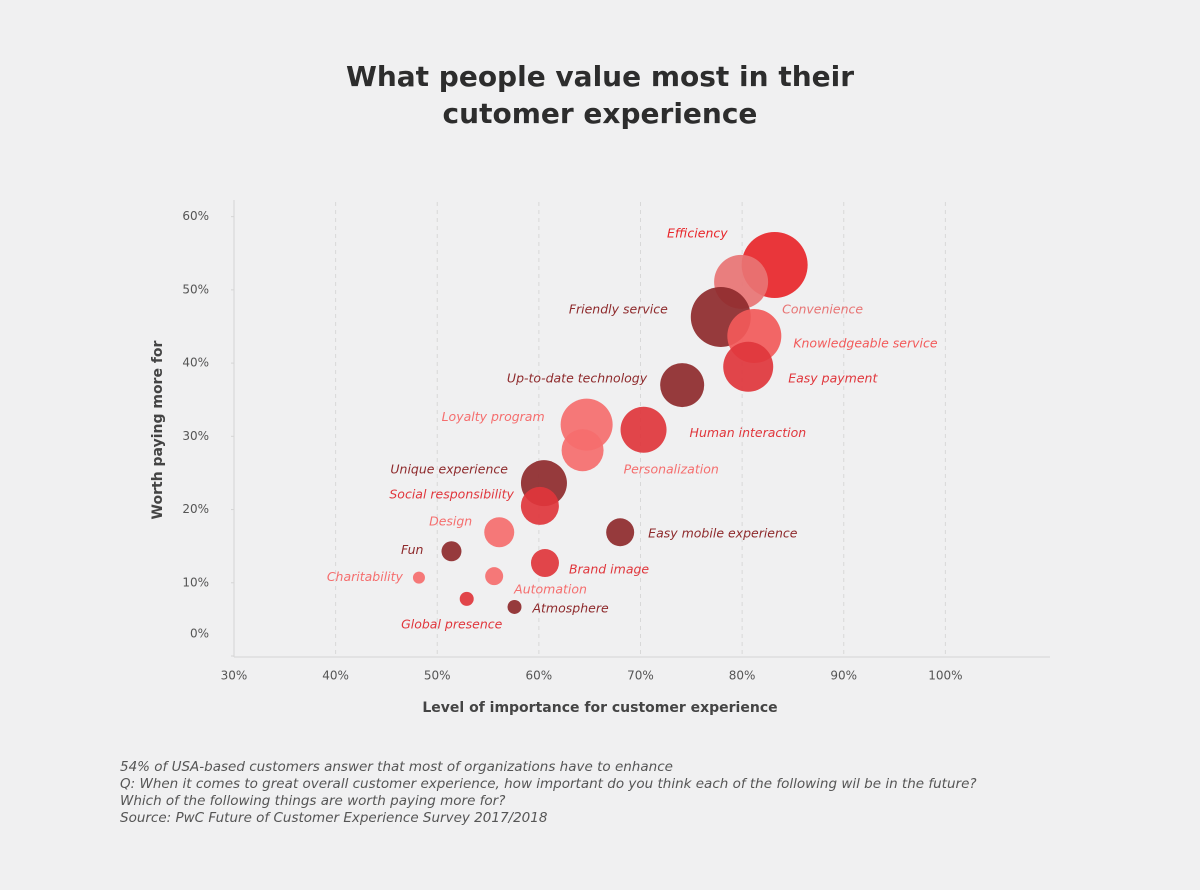 The width and height of the screenshot is (1200, 890). What do you see at coordinates (539, 676) in the screenshot?
I see `x-tick-label: 60%` at bounding box center [539, 676].